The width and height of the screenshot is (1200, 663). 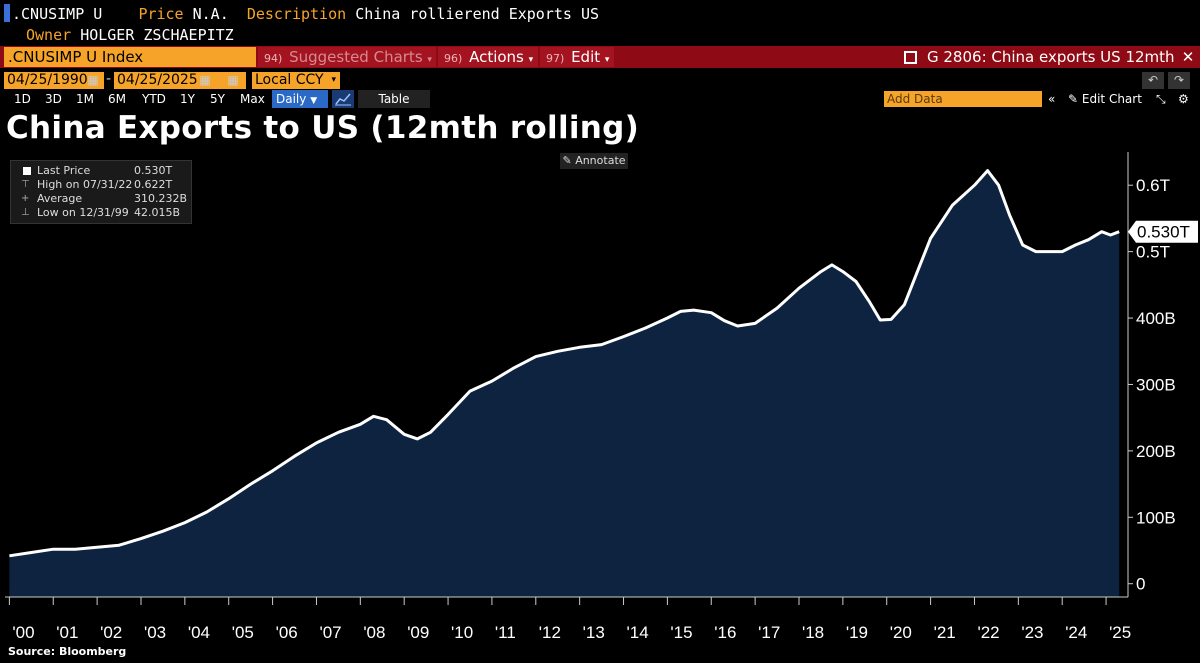 What do you see at coordinates (1140, 584) in the screenshot?
I see `y-tick-label: 0` at bounding box center [1140, 584].